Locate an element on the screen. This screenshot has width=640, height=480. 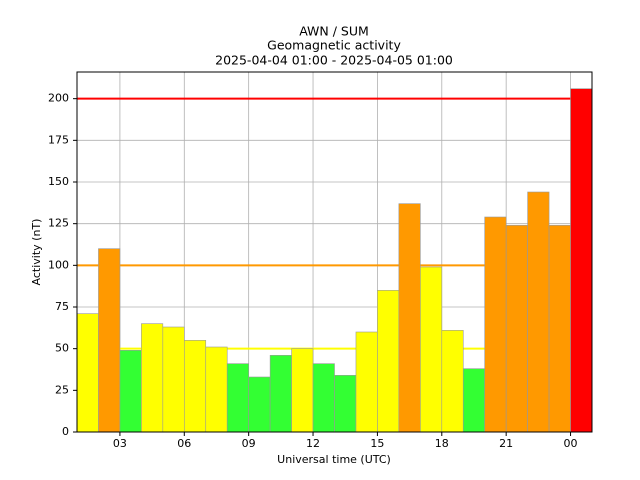
x-tick-label: 21 is located at coordinates (506, 443).